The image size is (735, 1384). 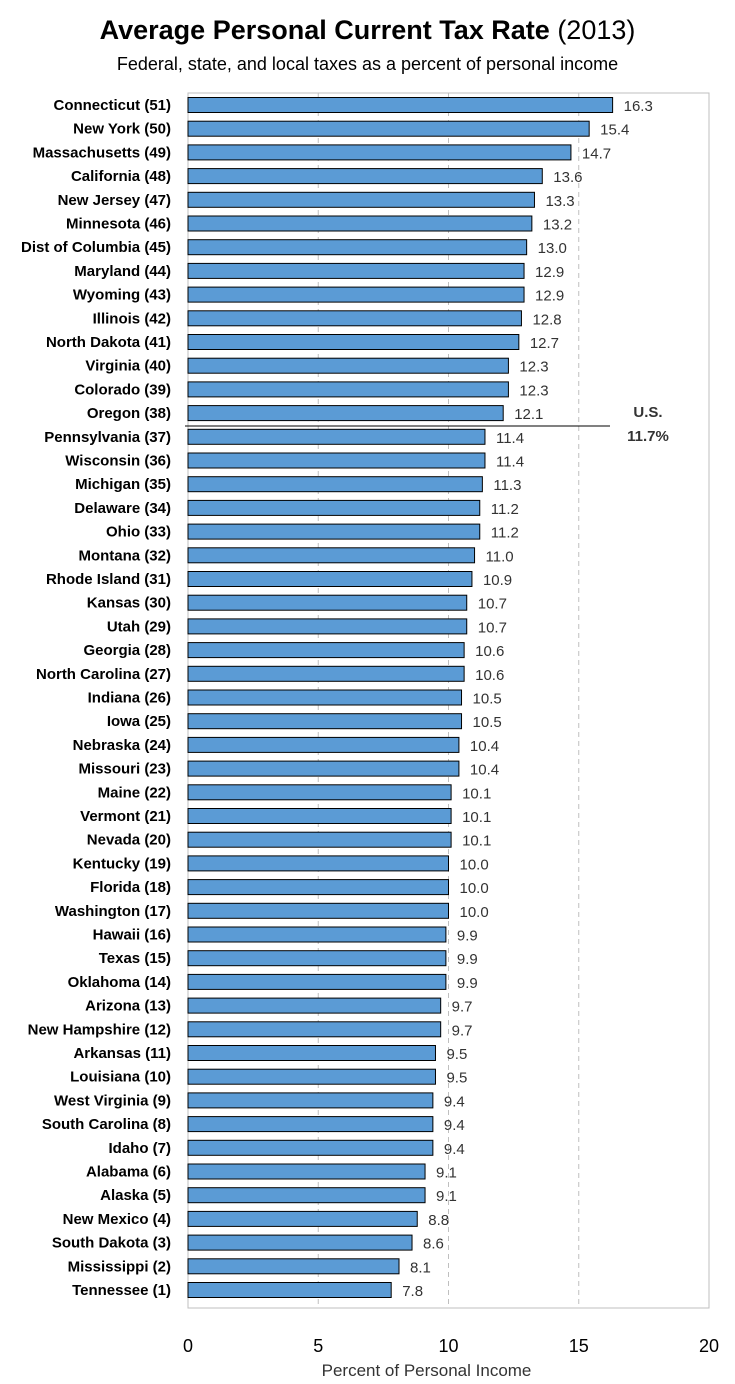 I want to click on value-label: 9.4, so click(x=454, y=1101).